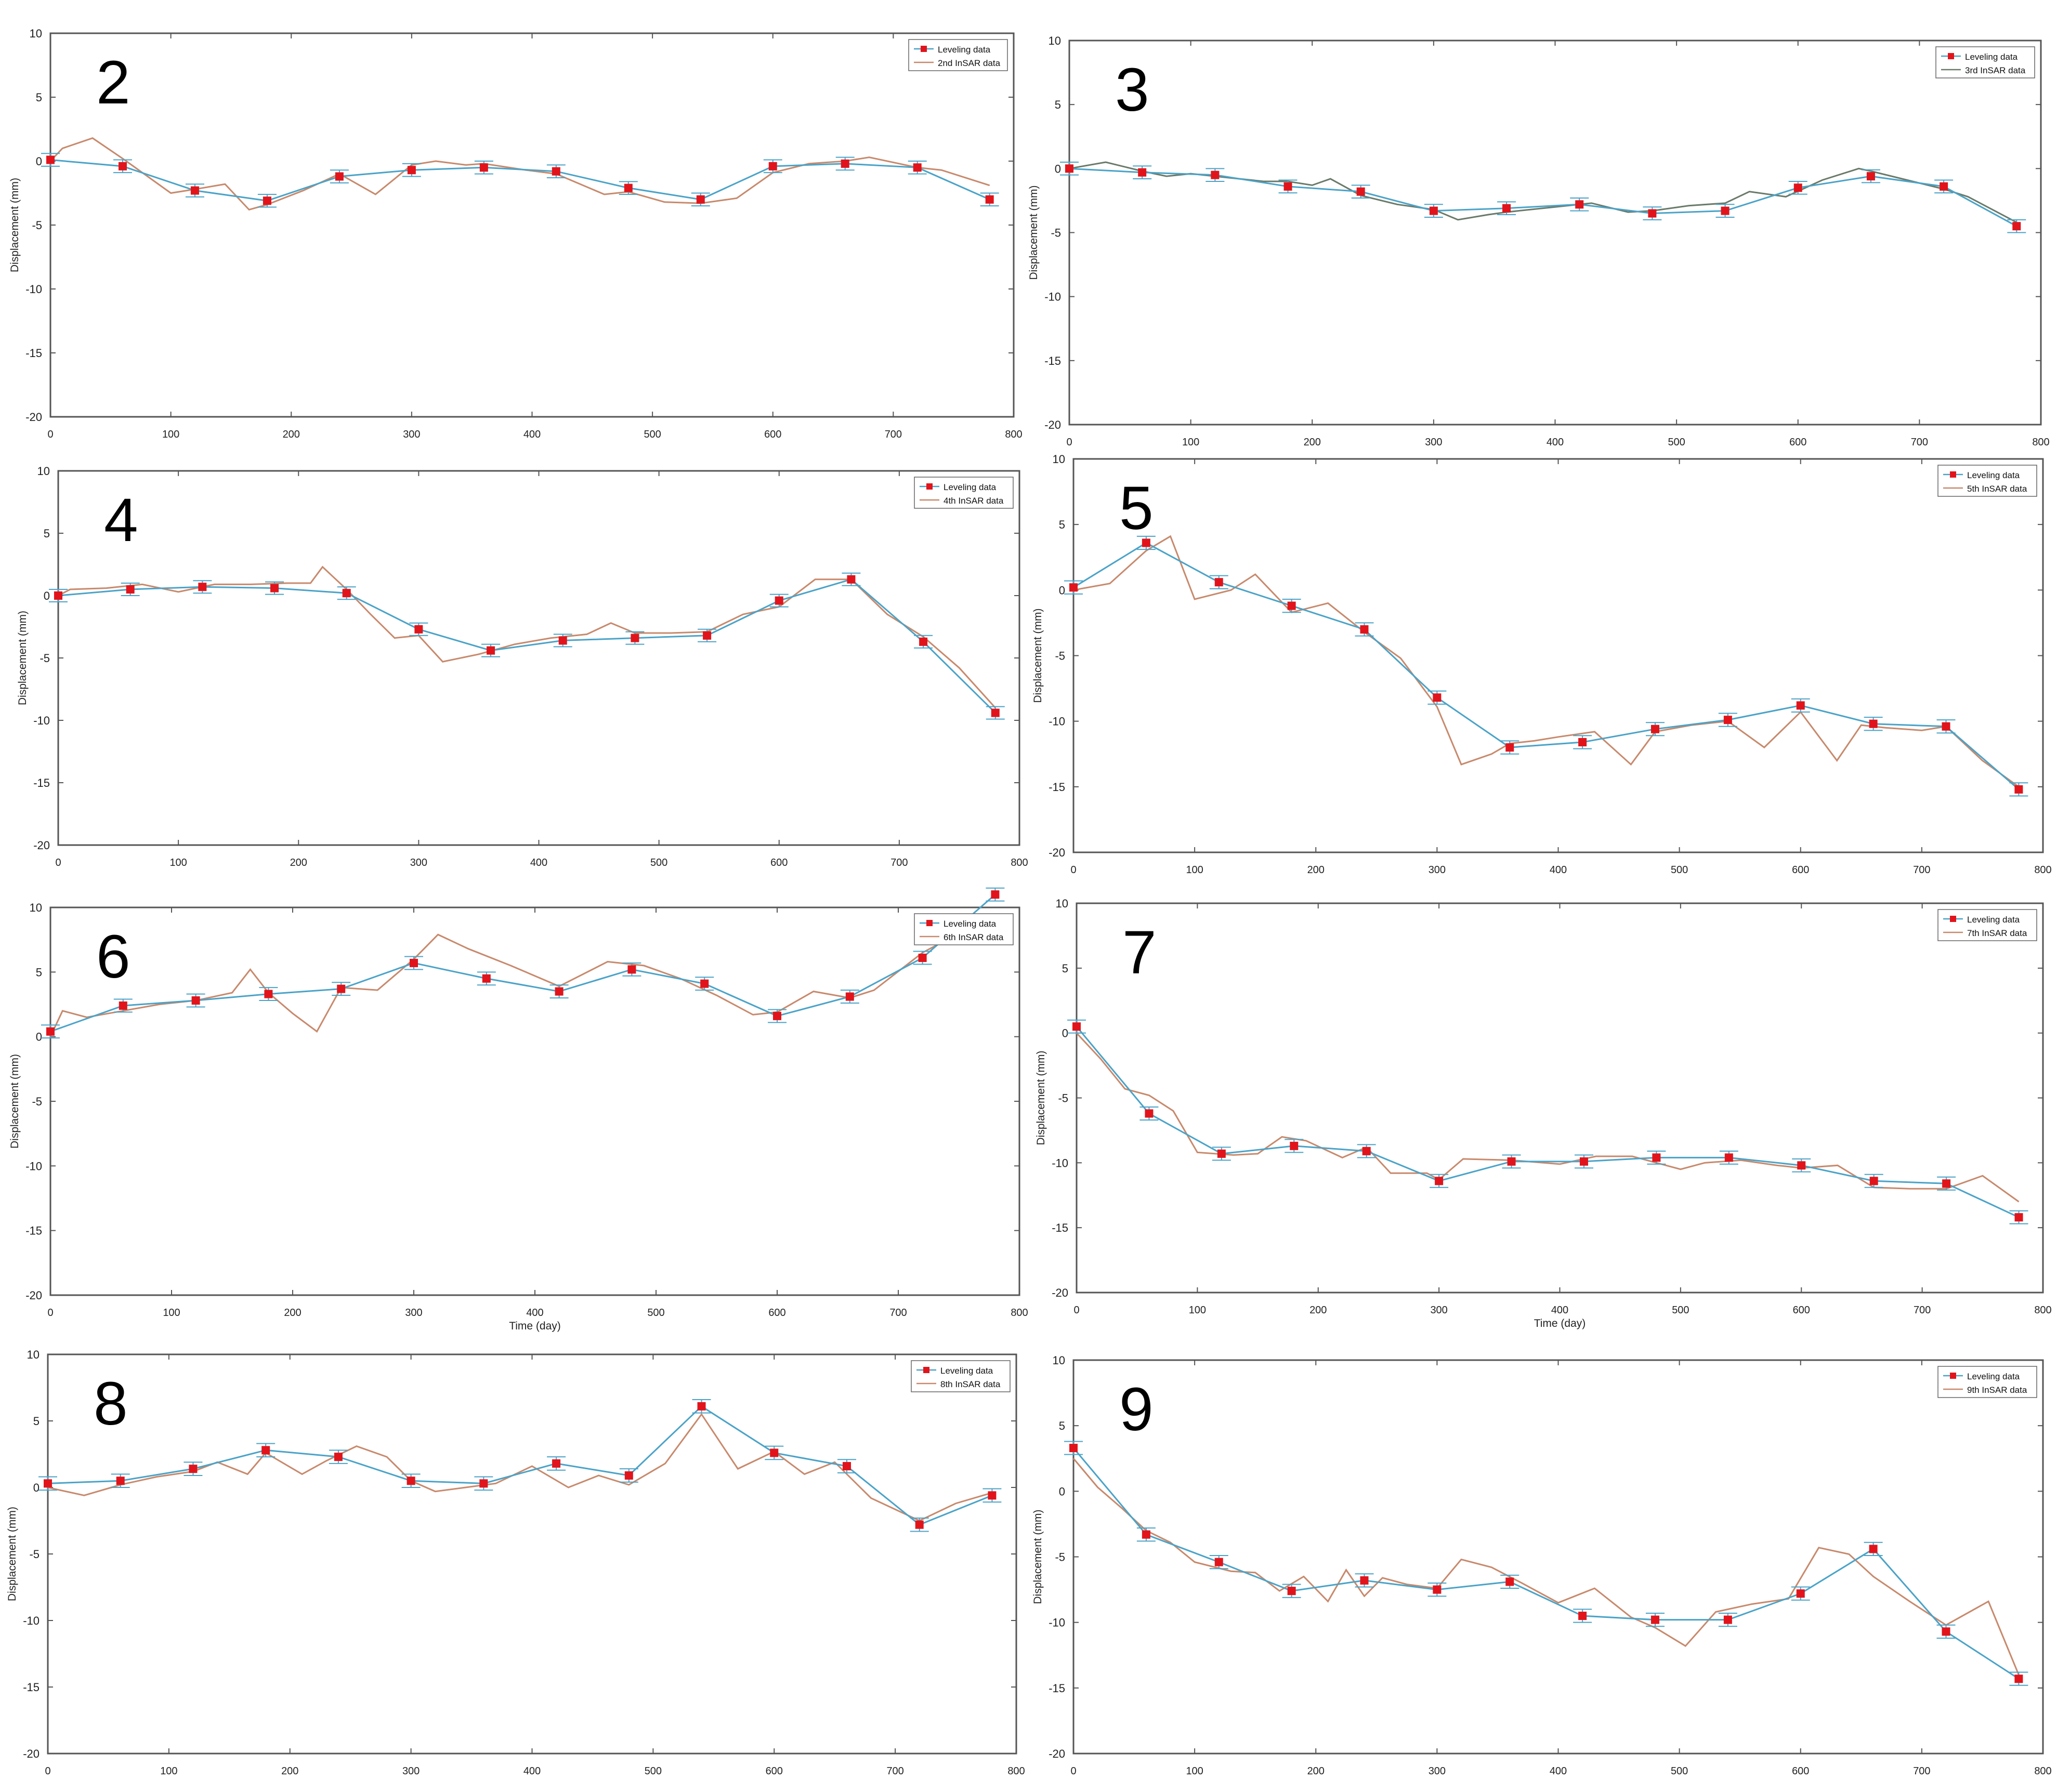 The image size is (2070, 1792). I want to click on panel-number: 6, so click(113, 957).